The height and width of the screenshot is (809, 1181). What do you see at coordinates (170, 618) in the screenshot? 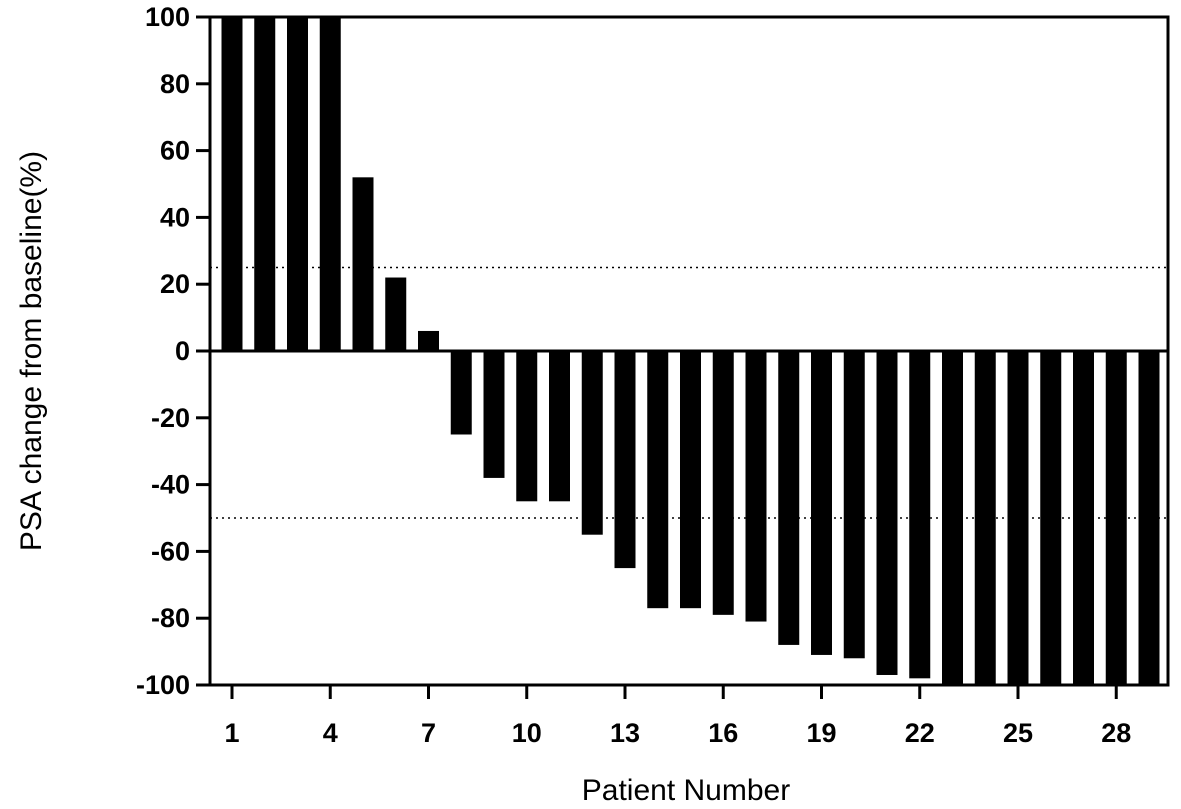
I see `y-tick-label: -80` at bounding box center [170, 618].